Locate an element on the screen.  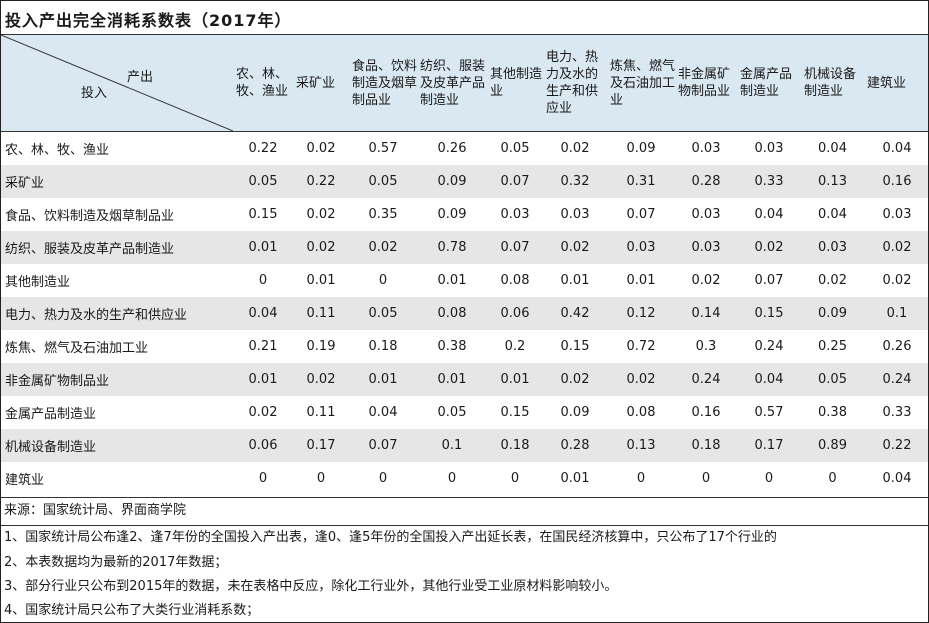
col-header: 非金属矿物制品业 is located at coordinates (706, 83).